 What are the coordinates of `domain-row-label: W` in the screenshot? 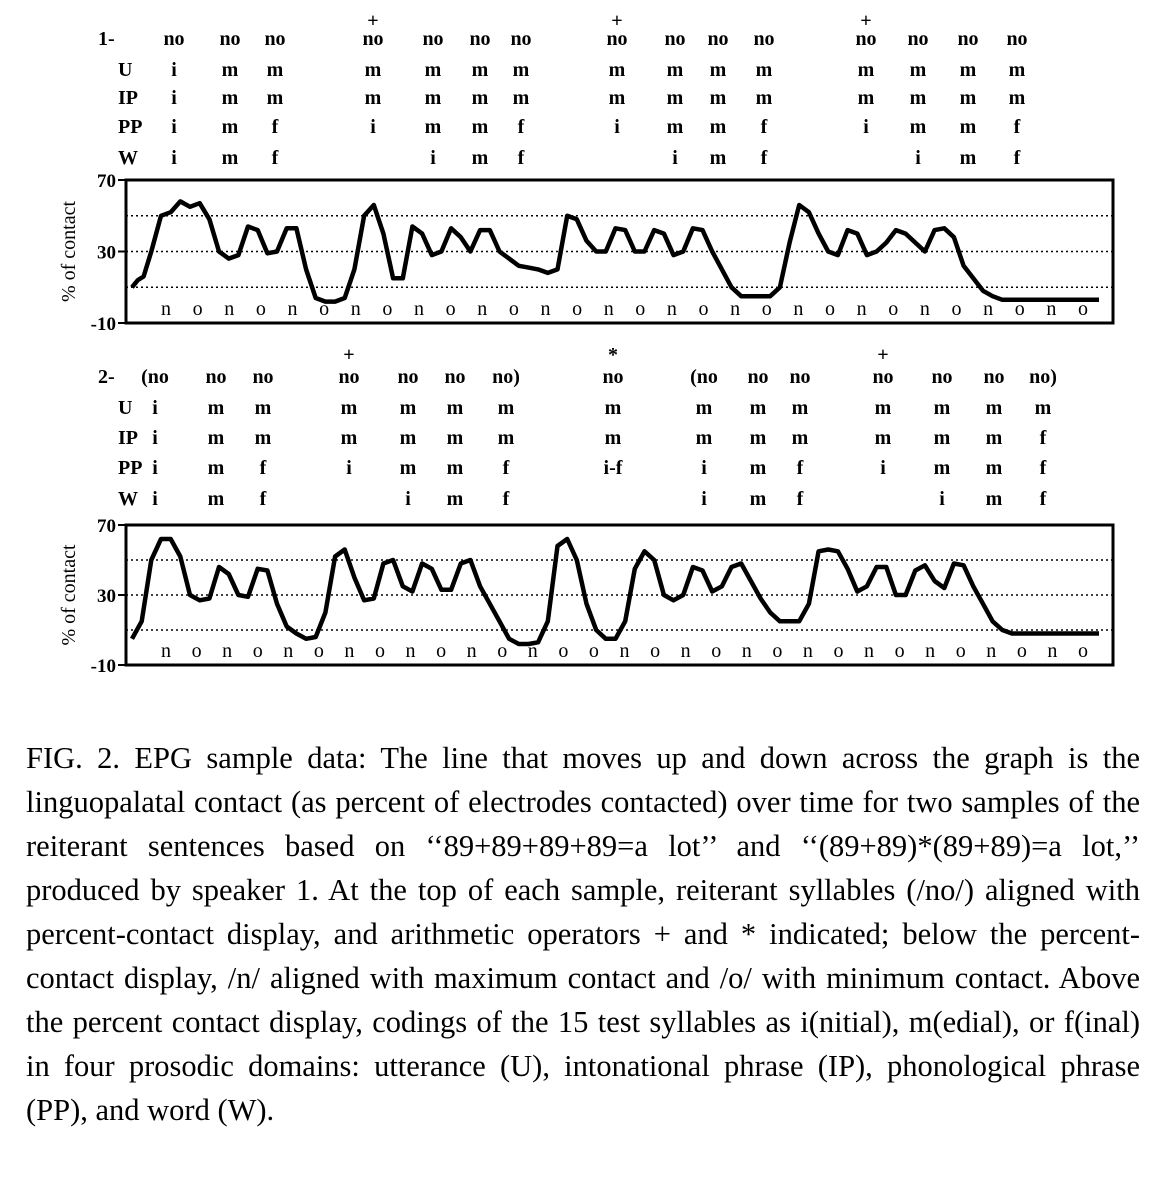 It's located at (128, 158).